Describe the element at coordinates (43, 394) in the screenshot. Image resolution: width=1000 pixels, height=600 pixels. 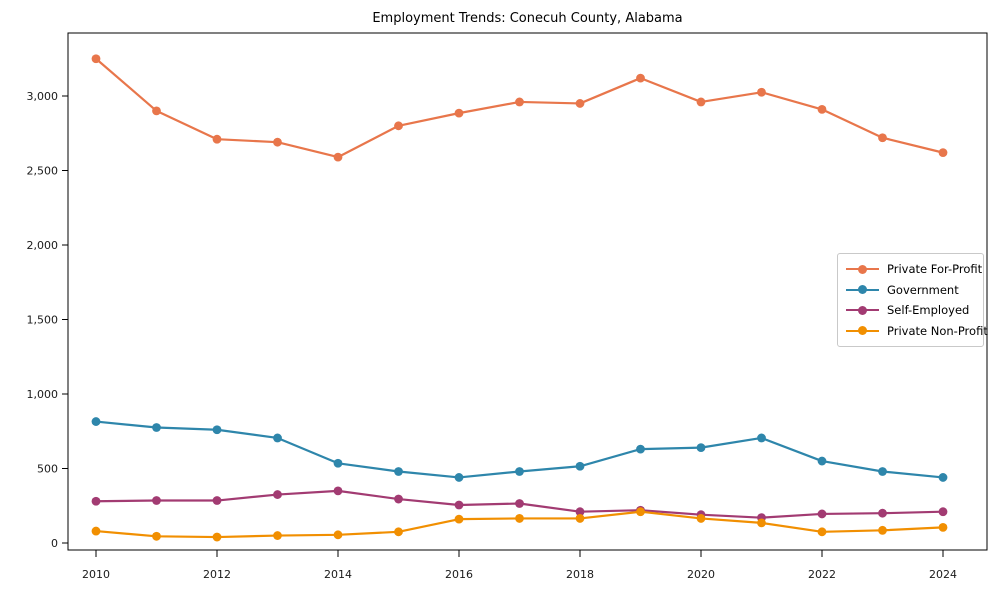
I see `y-tick-label: 1,000` at that location.